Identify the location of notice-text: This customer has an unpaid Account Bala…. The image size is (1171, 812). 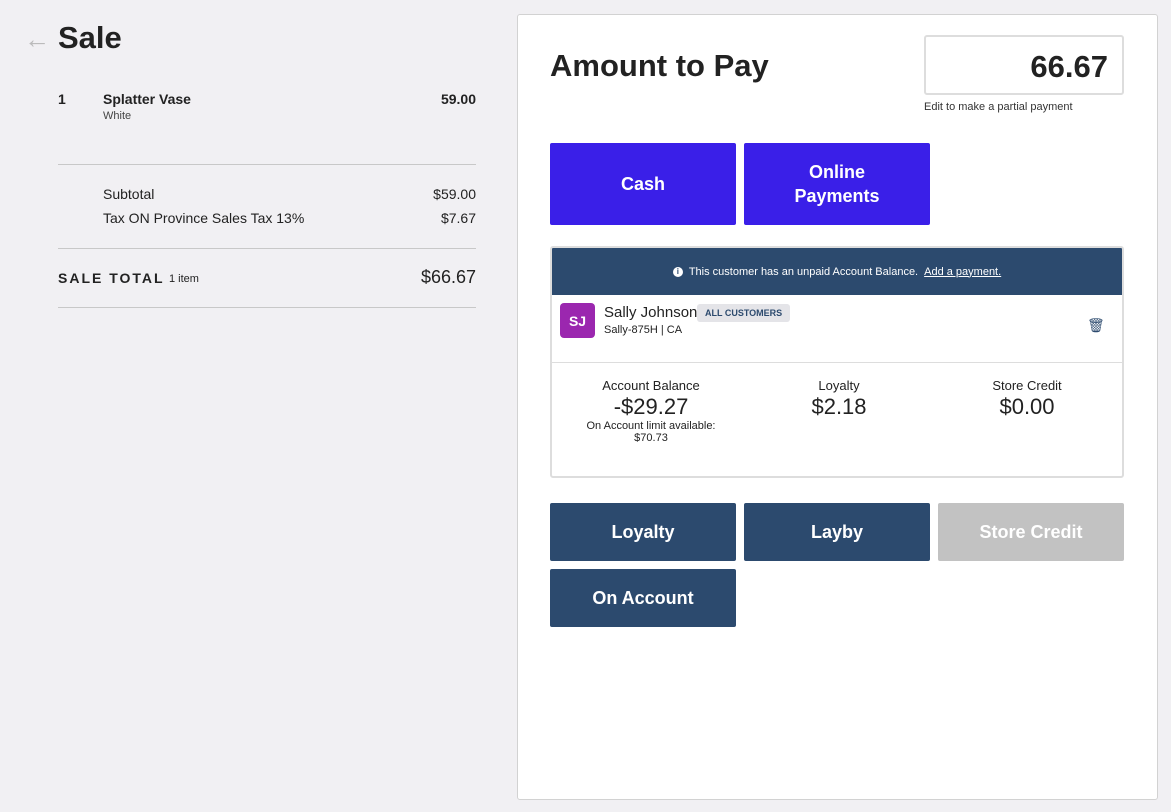
(803, 271).